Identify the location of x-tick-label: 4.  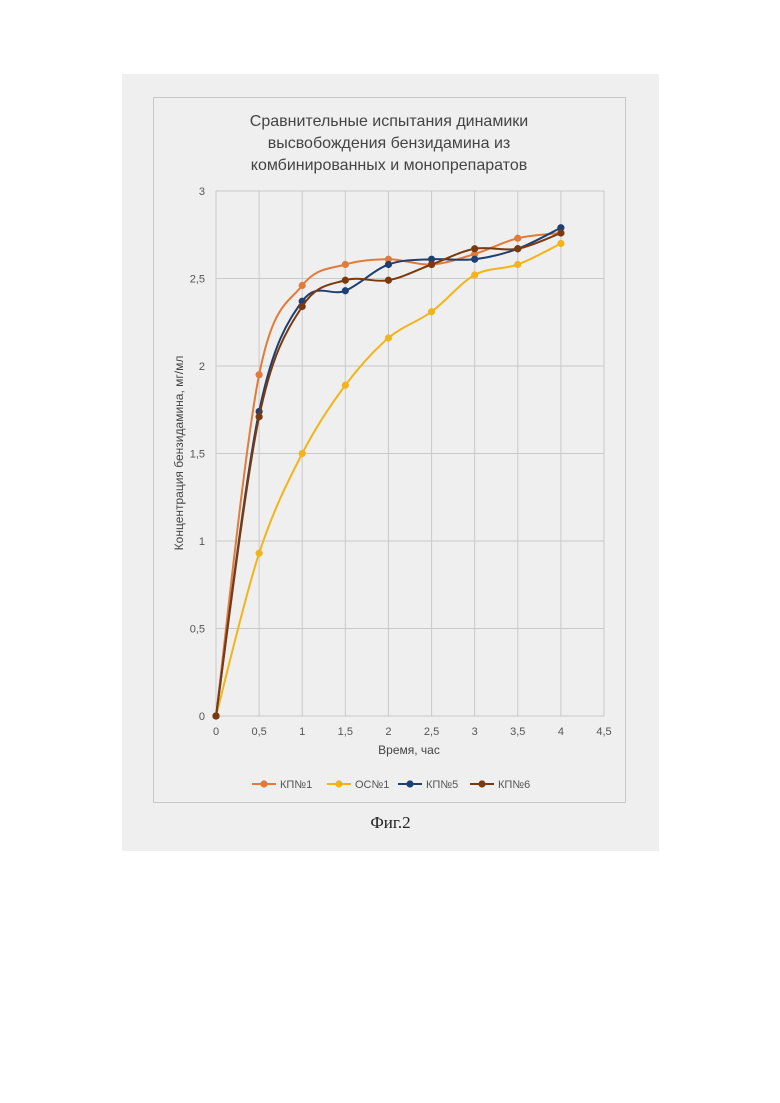
(561, 732).